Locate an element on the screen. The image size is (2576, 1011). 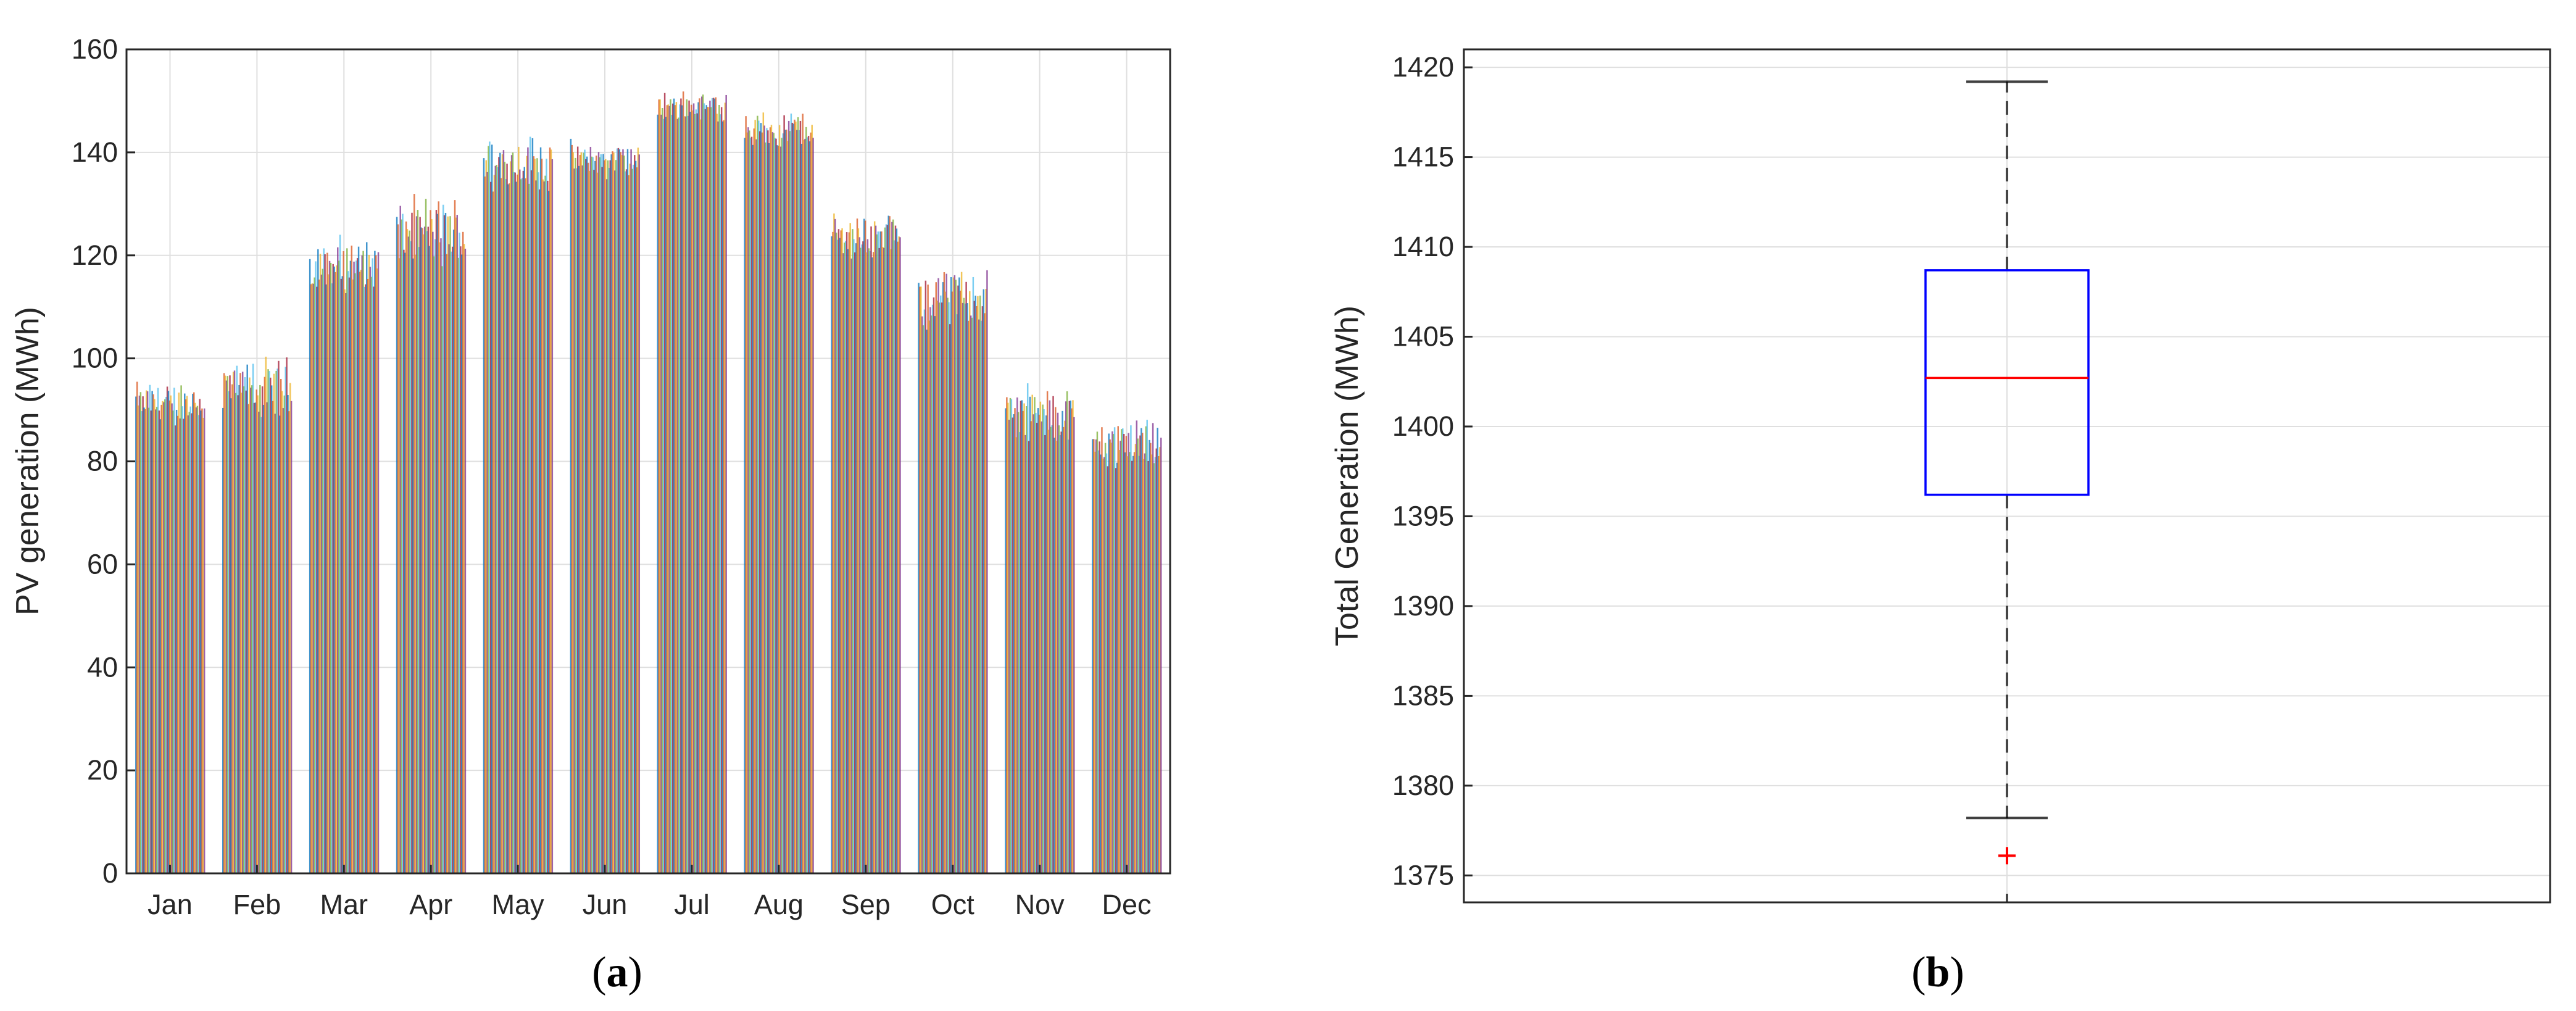
panel-label-a: (a) is located at coordinates (617, 973).